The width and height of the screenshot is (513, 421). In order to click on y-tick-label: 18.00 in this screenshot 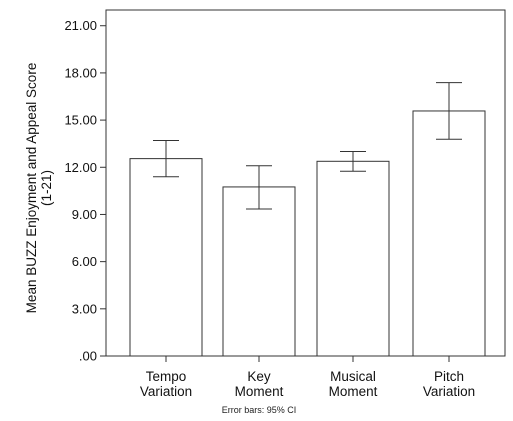, I will do `click(80, 72)`.